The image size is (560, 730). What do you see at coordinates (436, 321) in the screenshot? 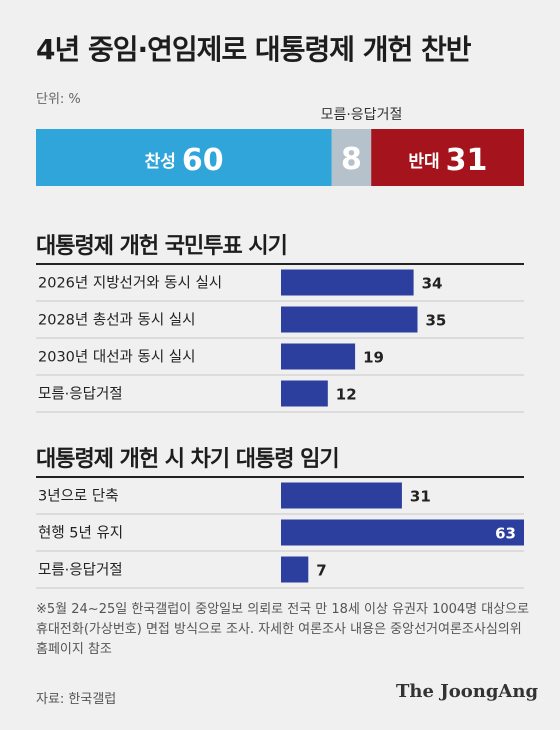
I see `bar-value-label: 35` at bounding box center [436, 321].